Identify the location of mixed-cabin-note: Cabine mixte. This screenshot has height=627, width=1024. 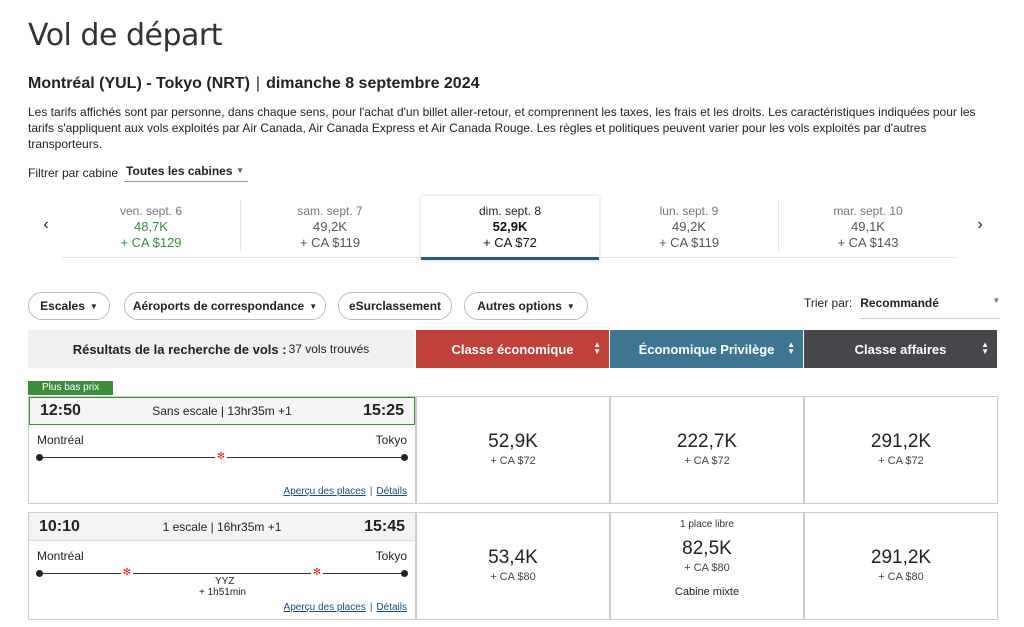
(707, 592).